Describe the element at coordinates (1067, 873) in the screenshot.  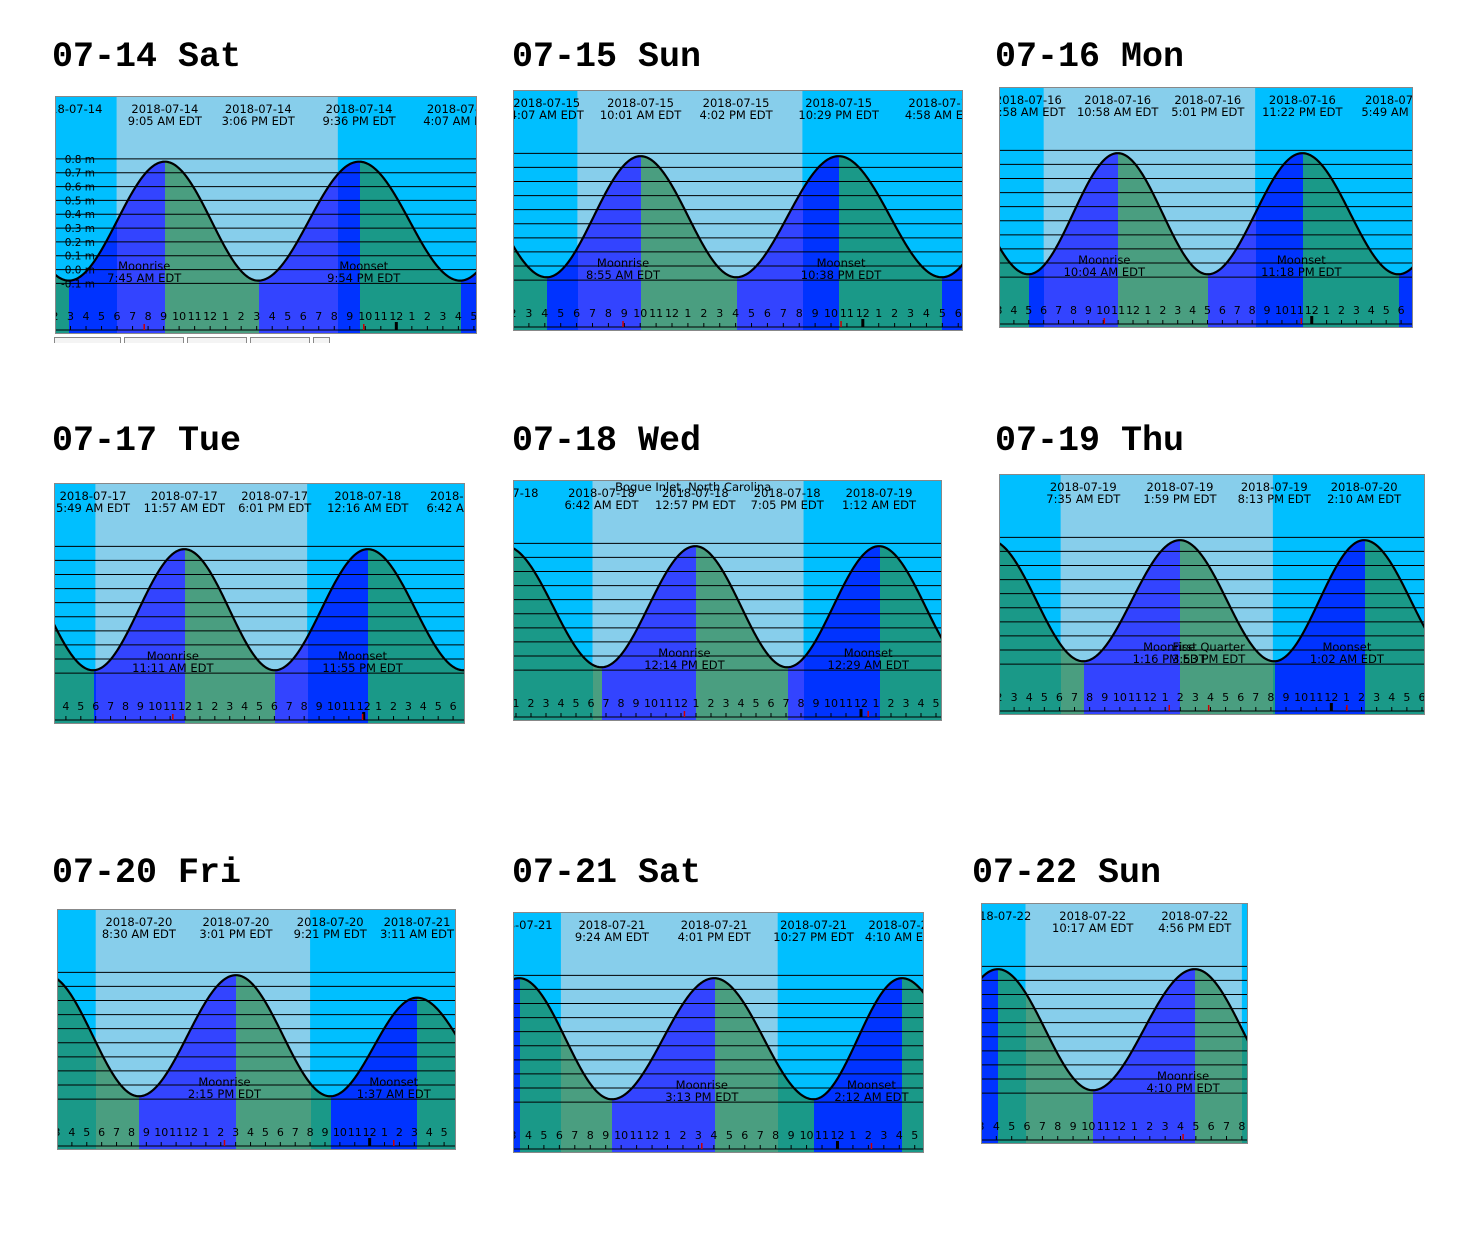
I see `day-title: 07-22 Sun` at that location.